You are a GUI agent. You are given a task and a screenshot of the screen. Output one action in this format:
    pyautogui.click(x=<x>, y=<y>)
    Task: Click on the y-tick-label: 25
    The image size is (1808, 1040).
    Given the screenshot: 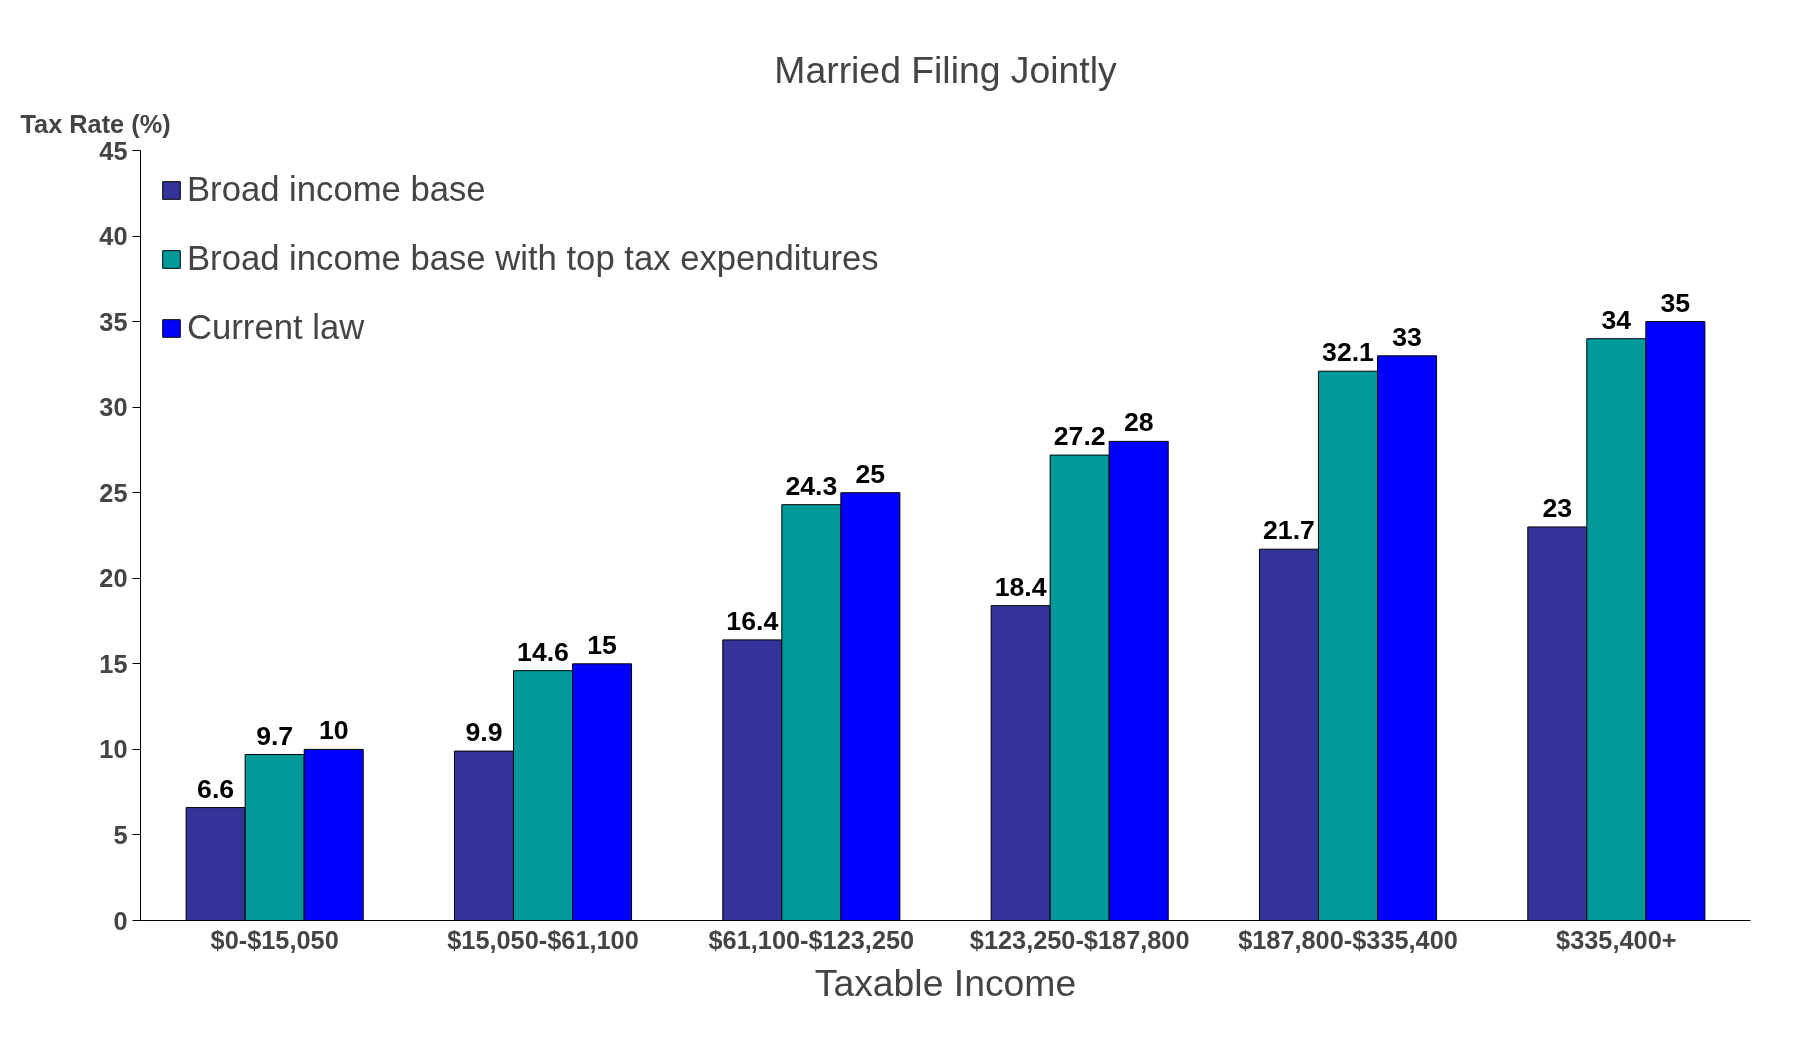 What is the action you would take?
    pyautogui.click(x=113, y=492)
    